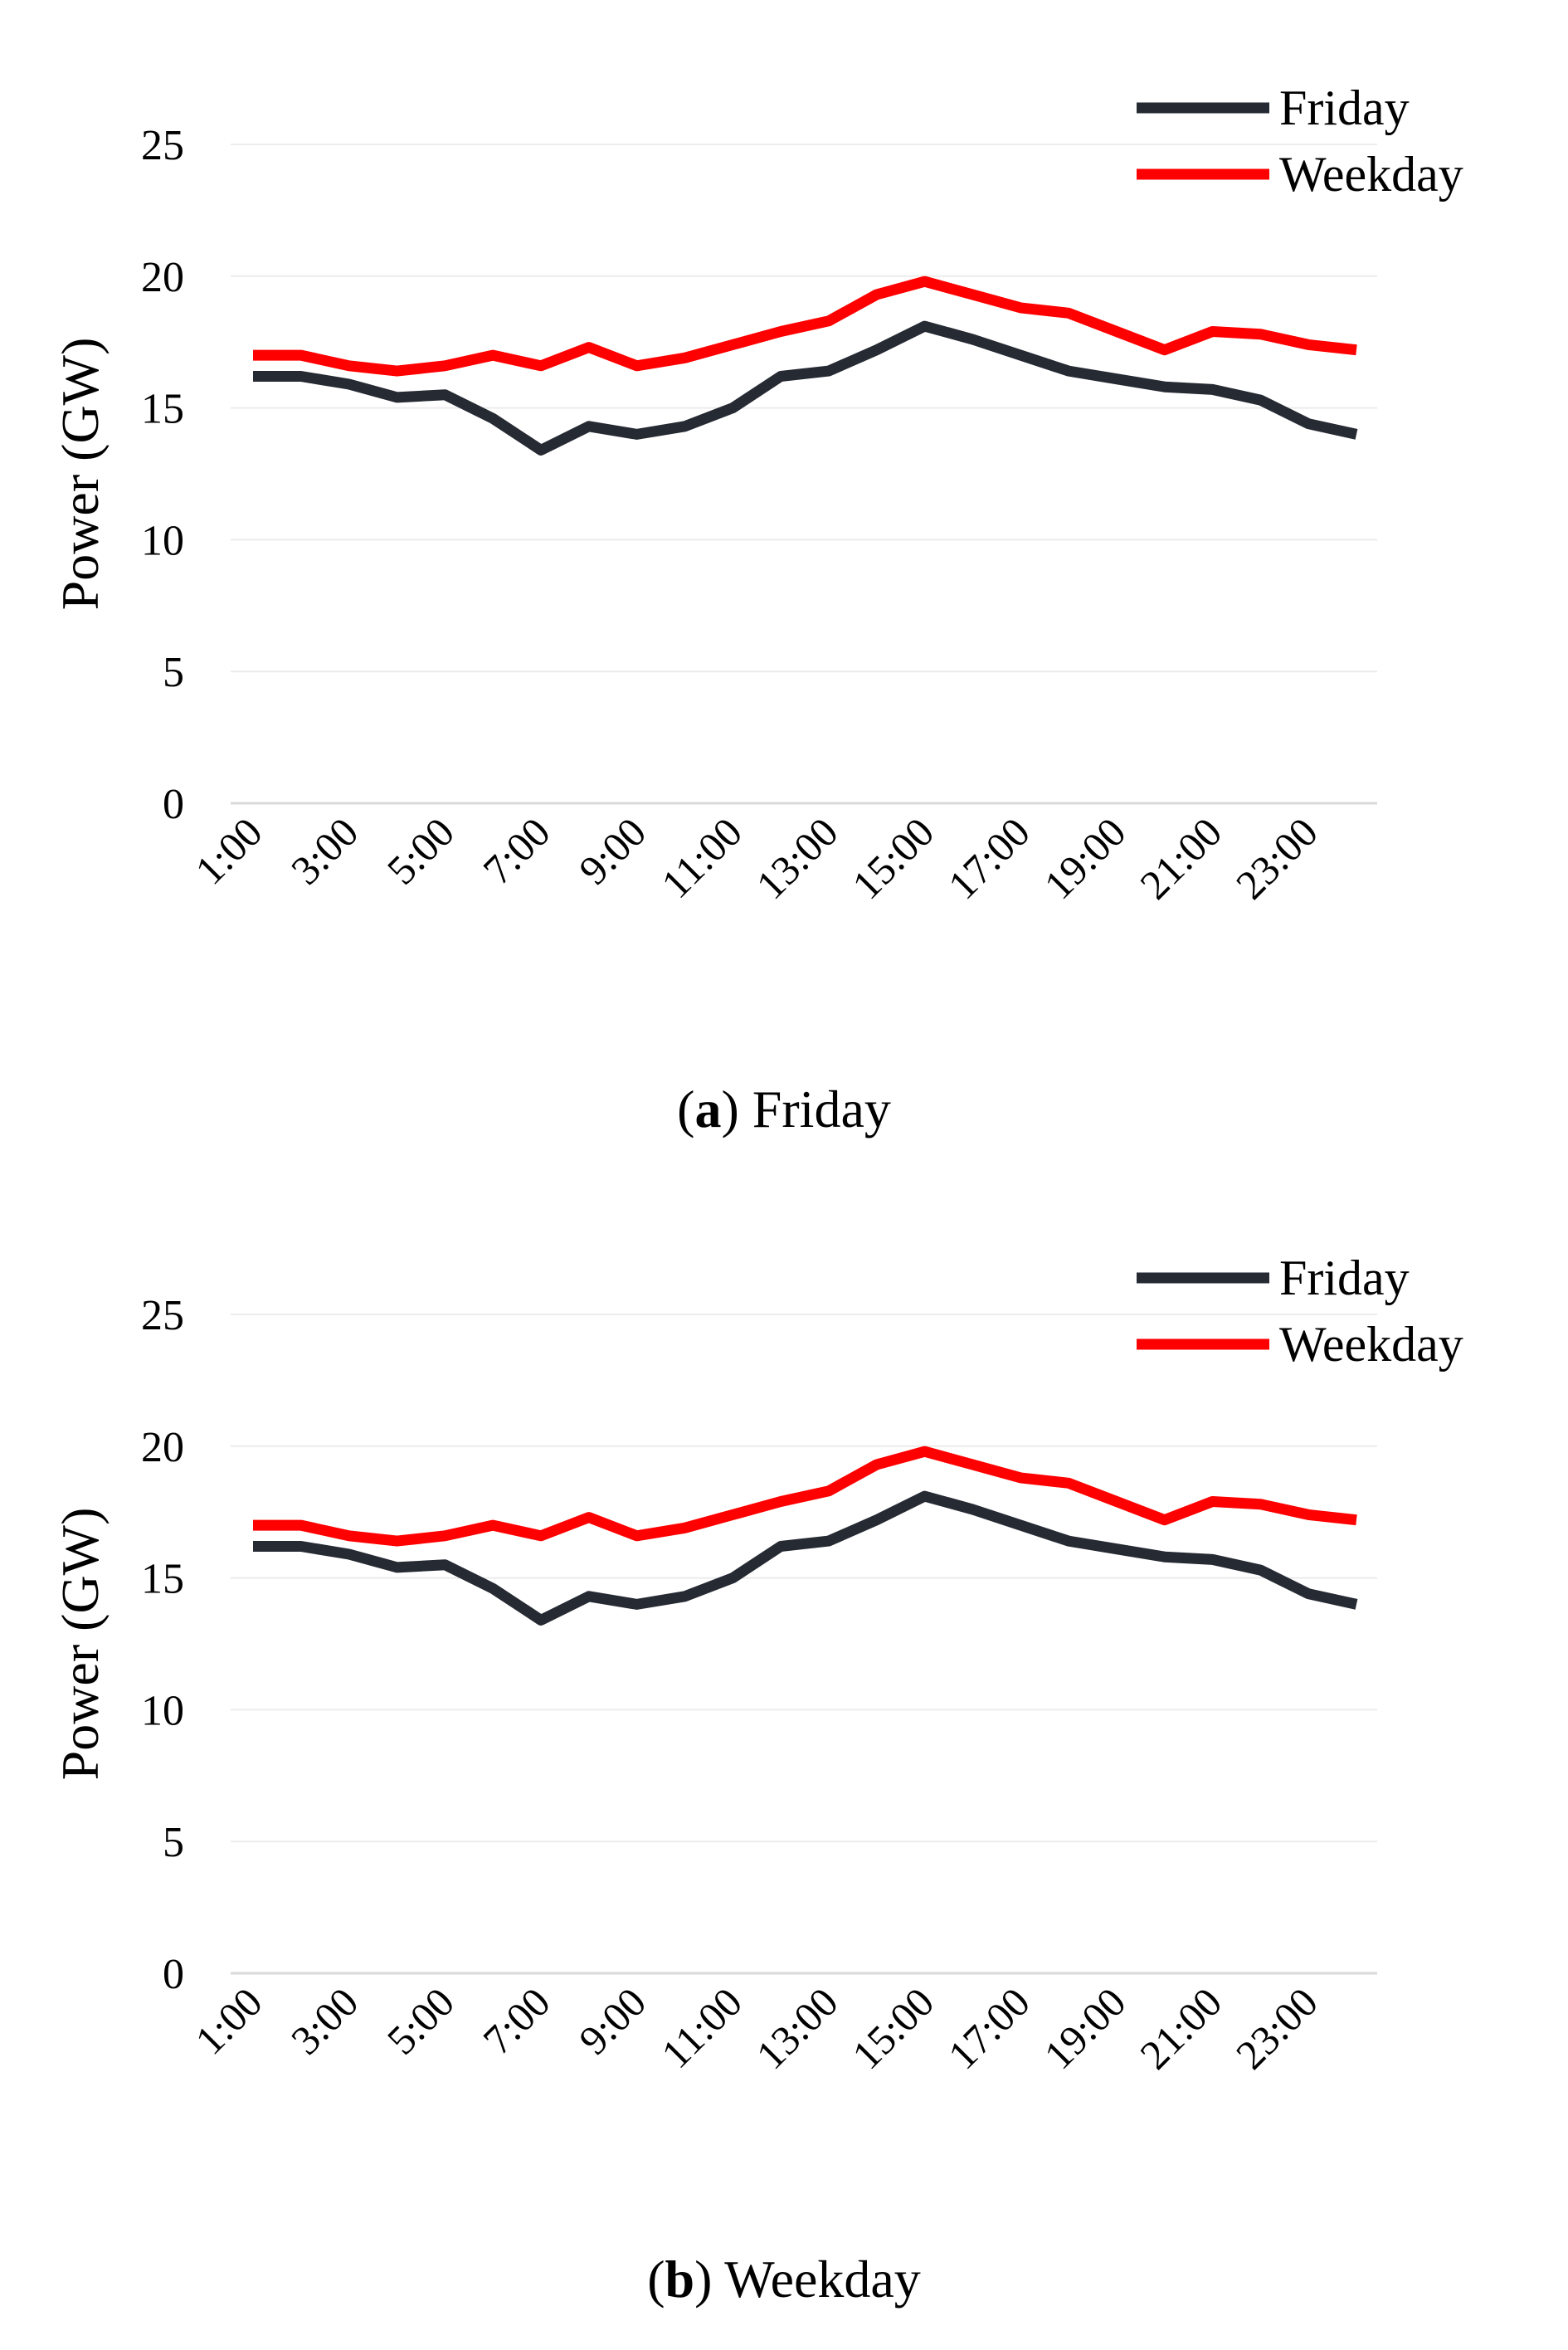 This screenshot has height=2350, width=1568. What do you see at coordinates (708, 1109) in the screenshot?
I see `caption-a-label: a` at bounding box center [708, 1109].